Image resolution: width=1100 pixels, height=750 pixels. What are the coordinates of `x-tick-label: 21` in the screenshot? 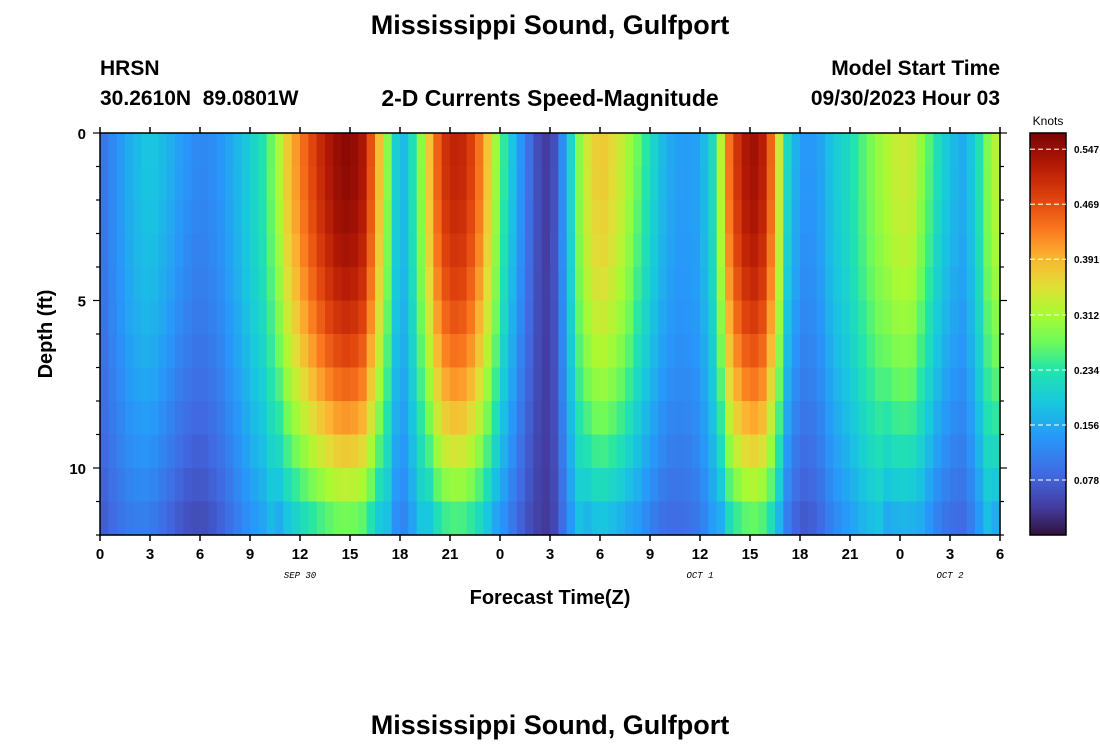 It's located at (450, 554).